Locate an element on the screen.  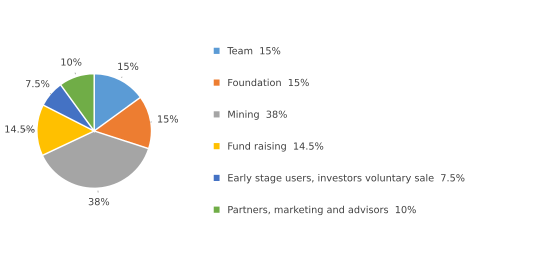
legend-label: Early stage users, investors voluntary sale 7.5% is located at coordinates (346, 179).